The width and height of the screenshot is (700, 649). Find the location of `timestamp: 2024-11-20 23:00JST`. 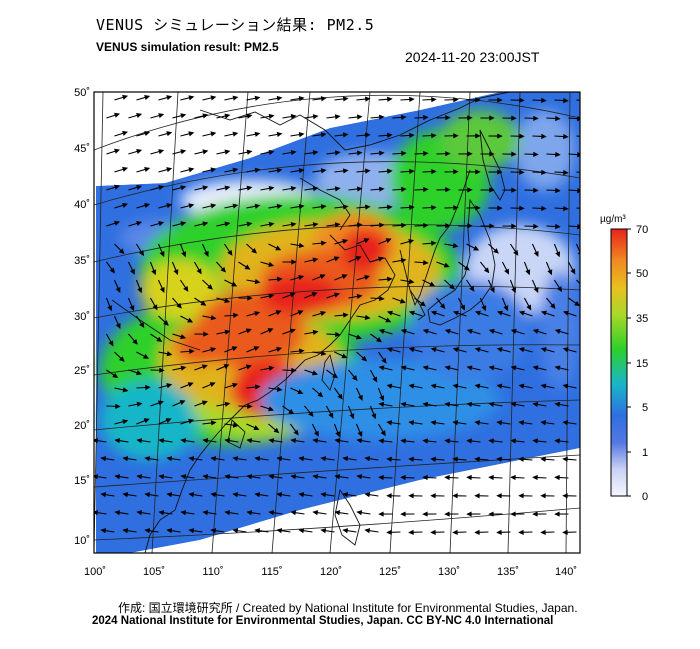

timestamp: 2024-11-20 23:00JST is located at coordinates (472, 57).